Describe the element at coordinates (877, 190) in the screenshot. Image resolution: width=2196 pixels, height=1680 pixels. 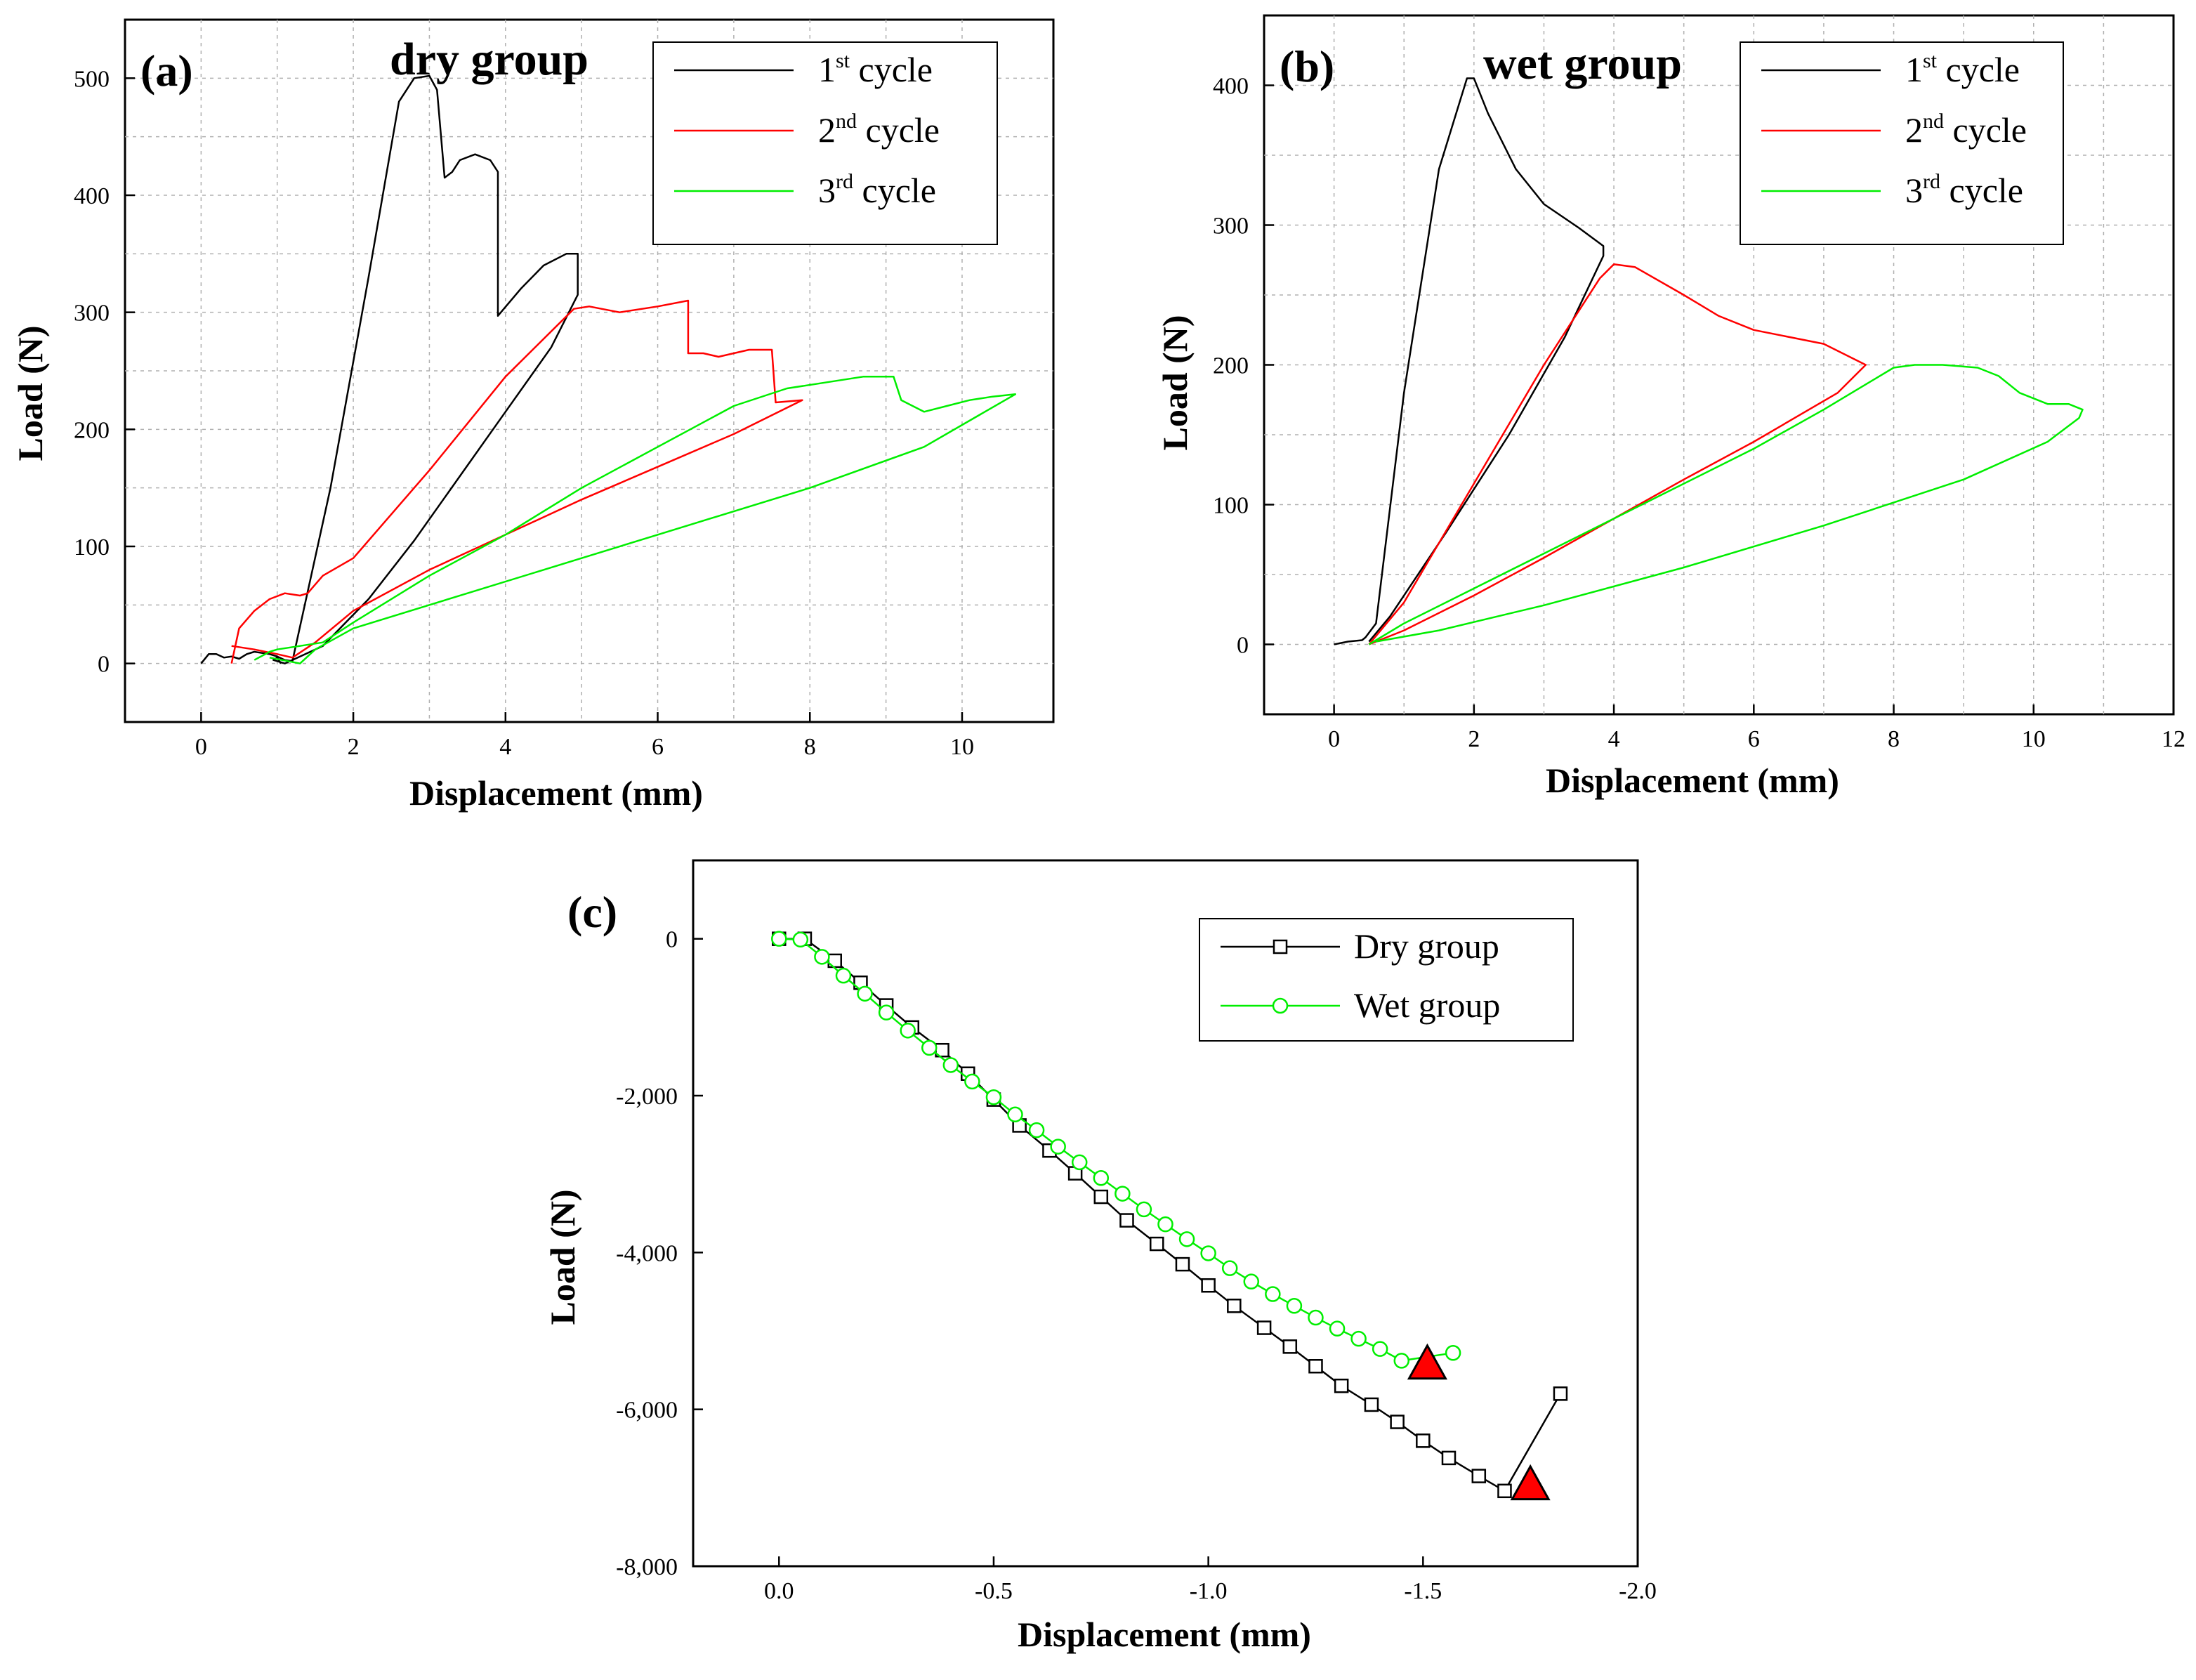
I see `legend-label: 3rd cycle` at that location.